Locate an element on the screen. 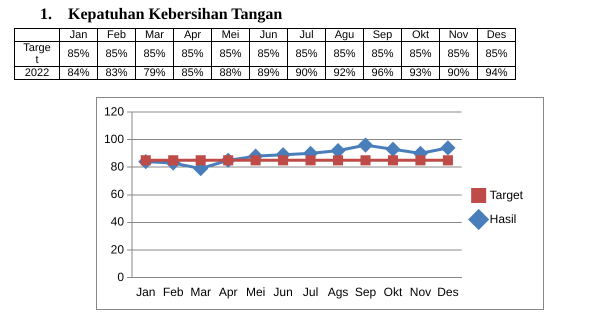 Image resolution: width=612 pixels, height=323 pixels. legend-label: Hasil is located at coordinates (503, 219).